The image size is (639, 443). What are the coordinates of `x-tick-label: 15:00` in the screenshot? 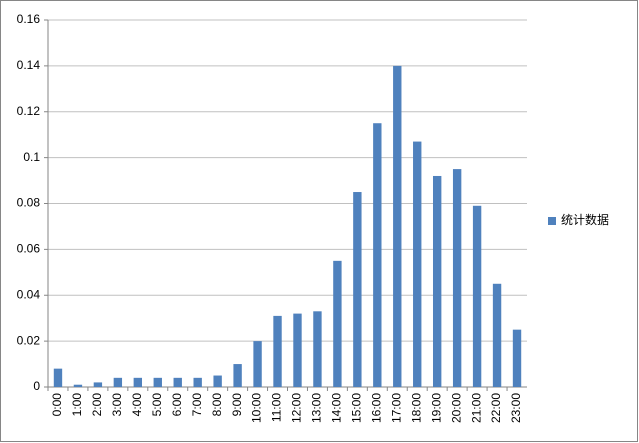 It's located at (357, 408).